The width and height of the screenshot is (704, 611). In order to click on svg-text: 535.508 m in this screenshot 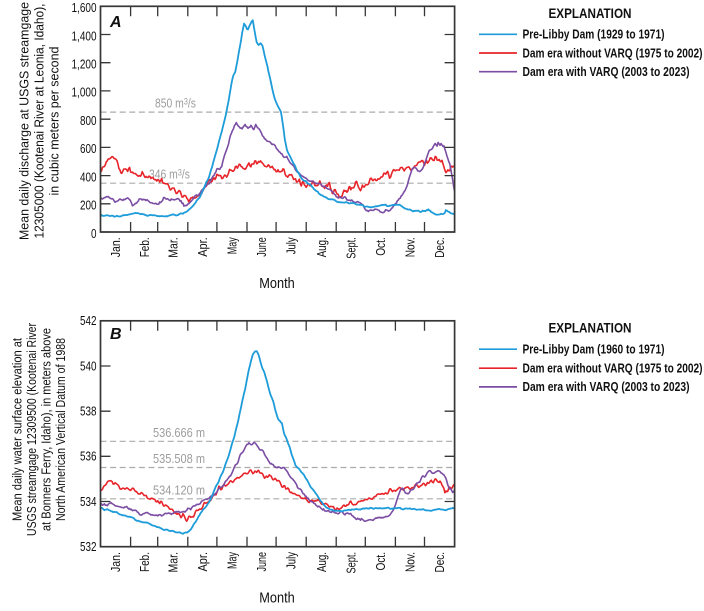, I will do `click(179, 459)`.